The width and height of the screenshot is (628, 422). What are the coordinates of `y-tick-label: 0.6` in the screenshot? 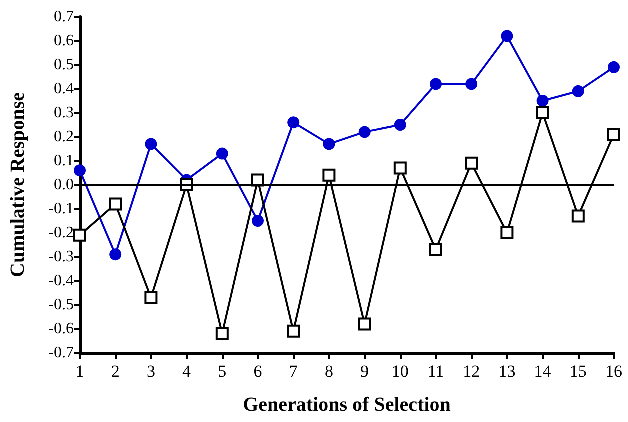 It's located at (64, 41).